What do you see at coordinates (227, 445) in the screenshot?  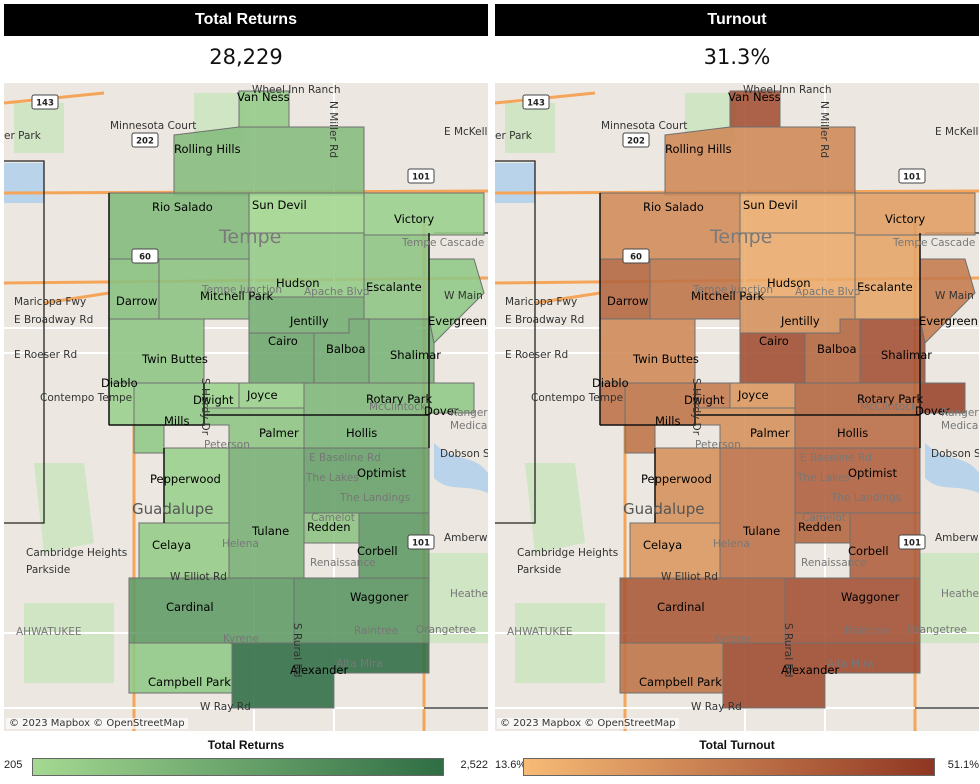 I see `map-place-label: Peterson` at bounding box center [227, 445].